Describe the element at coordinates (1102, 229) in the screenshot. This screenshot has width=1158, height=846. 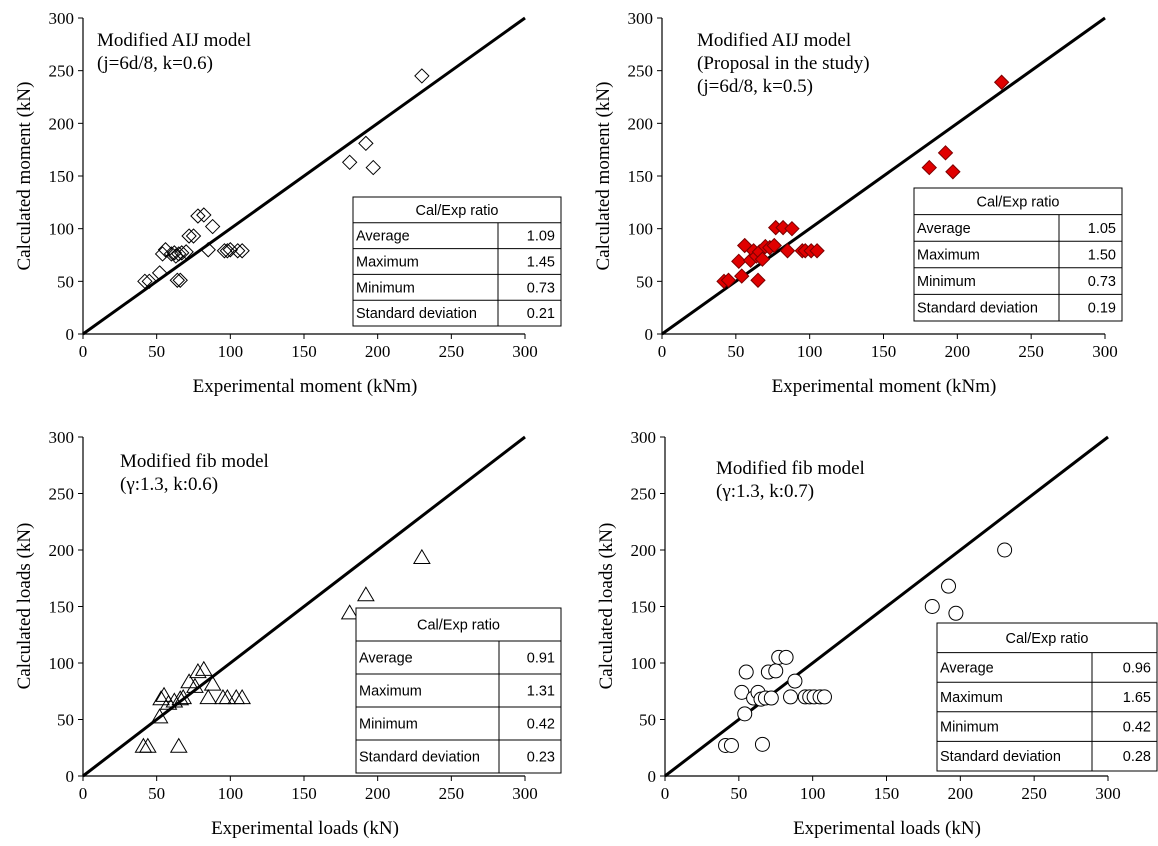
I see `table-row-value: 1.05` at that location.